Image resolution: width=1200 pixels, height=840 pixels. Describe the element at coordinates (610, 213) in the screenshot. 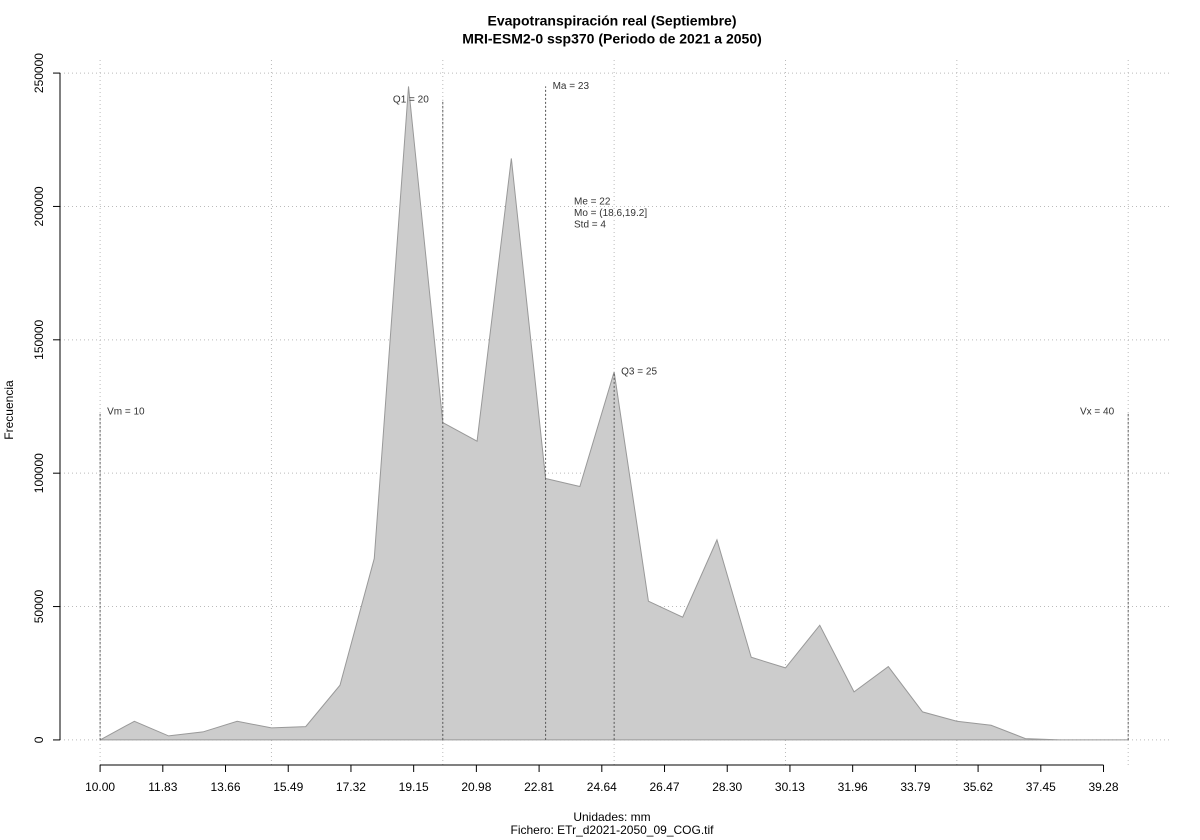

I see `stat-label: Mo = (18.6,19.2]` at that location.